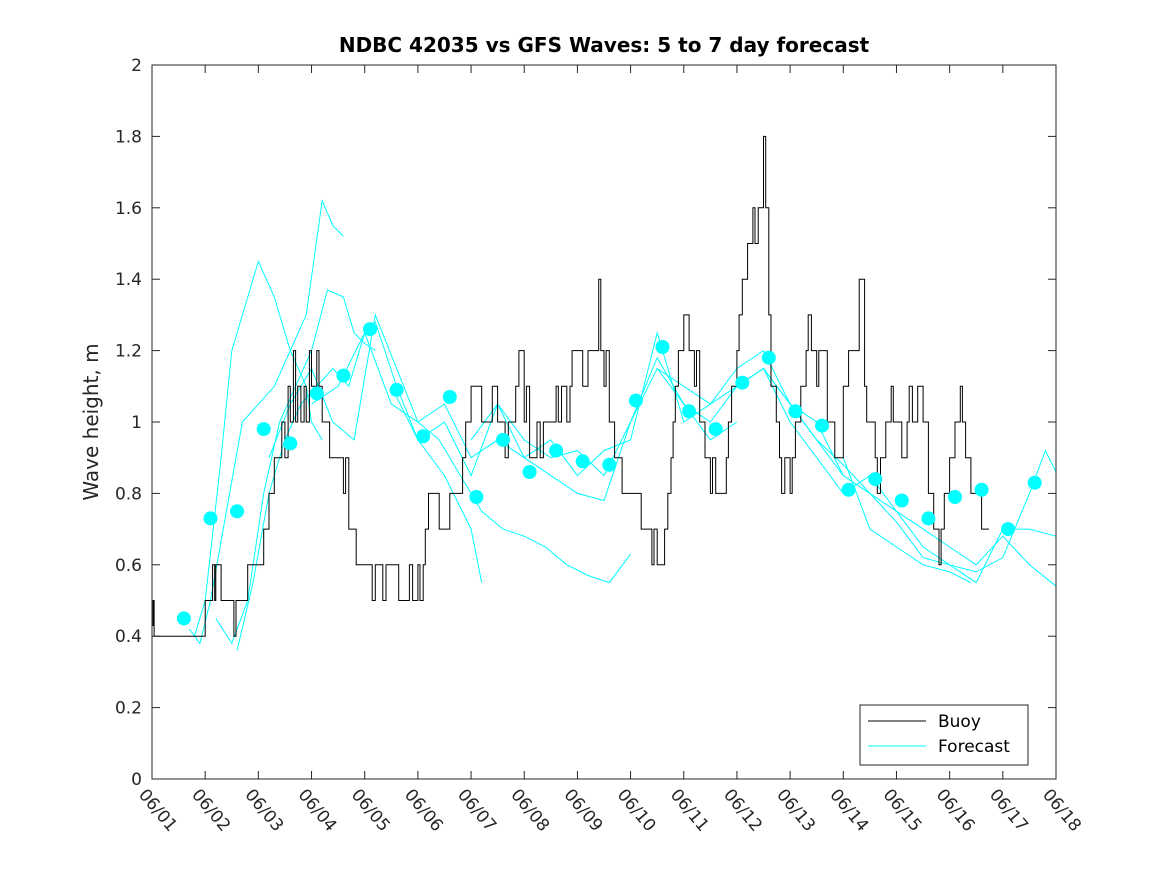  Describe the element at coordinates (128, 637) in the screenshot. I see `y-tick-label: 0.4` at that location.